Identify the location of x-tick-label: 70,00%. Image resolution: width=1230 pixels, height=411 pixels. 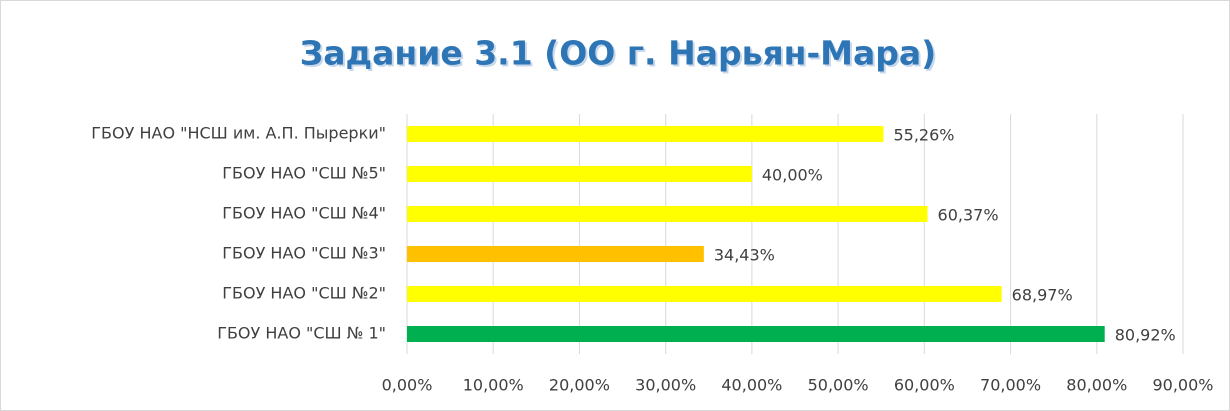
(1010, 385).